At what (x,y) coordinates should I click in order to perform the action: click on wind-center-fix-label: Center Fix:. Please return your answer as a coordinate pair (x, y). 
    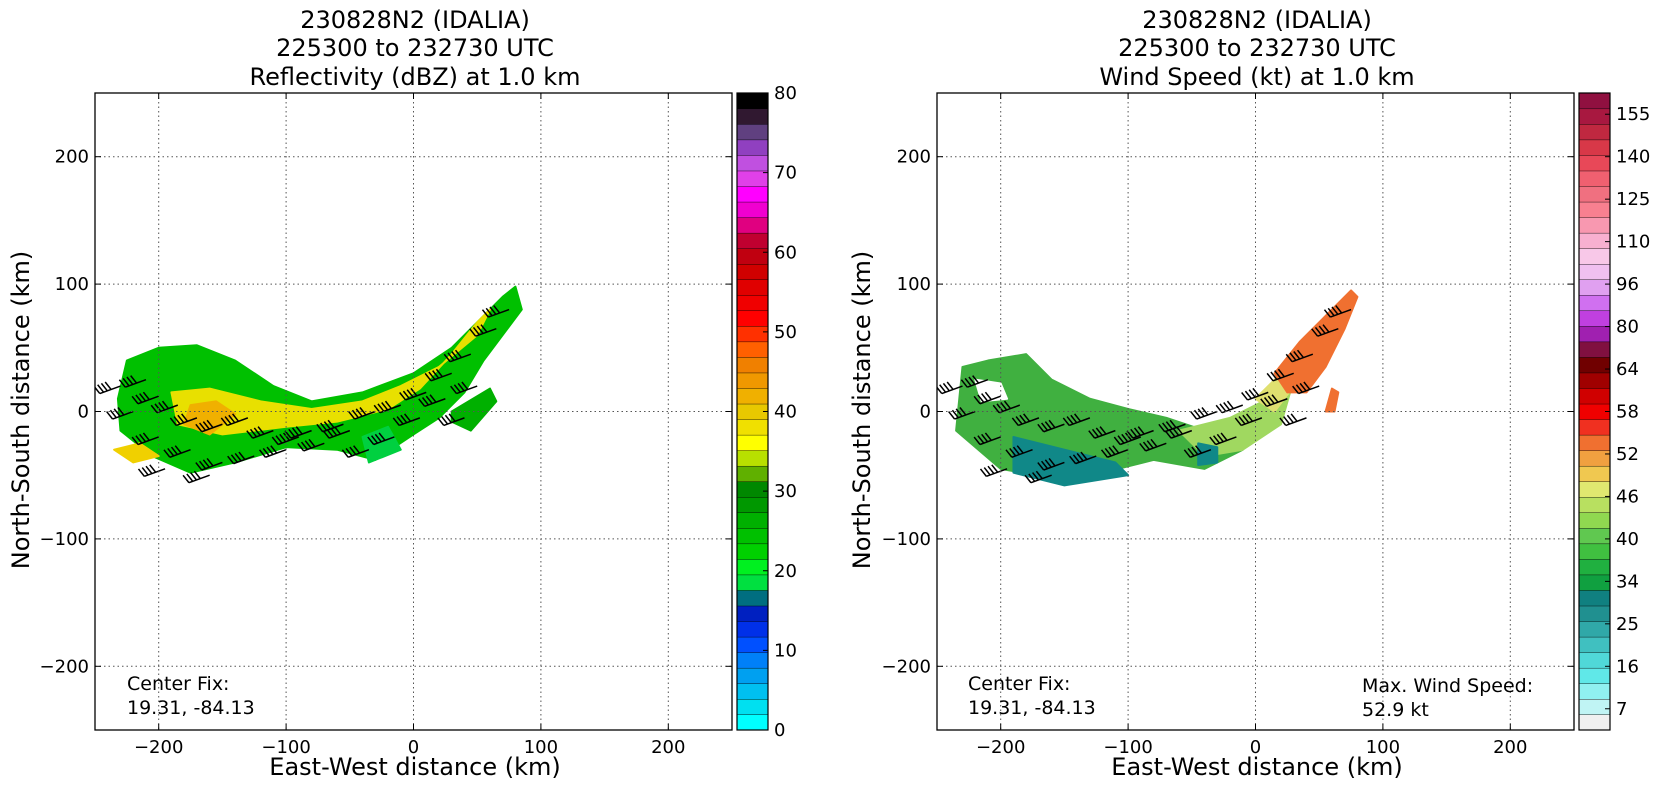
    Looking at the image, I should click on (1019, 684).